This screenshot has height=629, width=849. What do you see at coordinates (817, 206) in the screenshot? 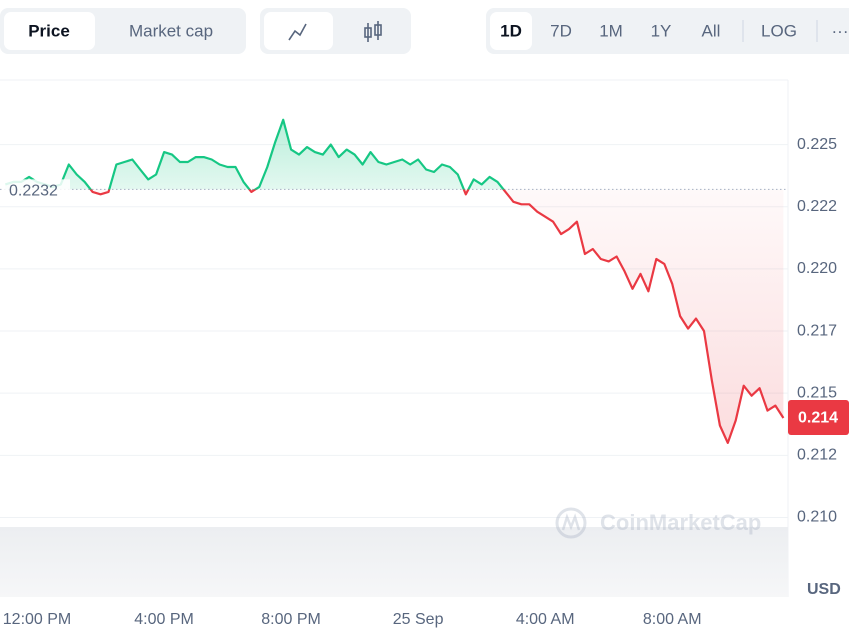
I see `y-tick-label: 0.222` at bounding box center [817, 206].